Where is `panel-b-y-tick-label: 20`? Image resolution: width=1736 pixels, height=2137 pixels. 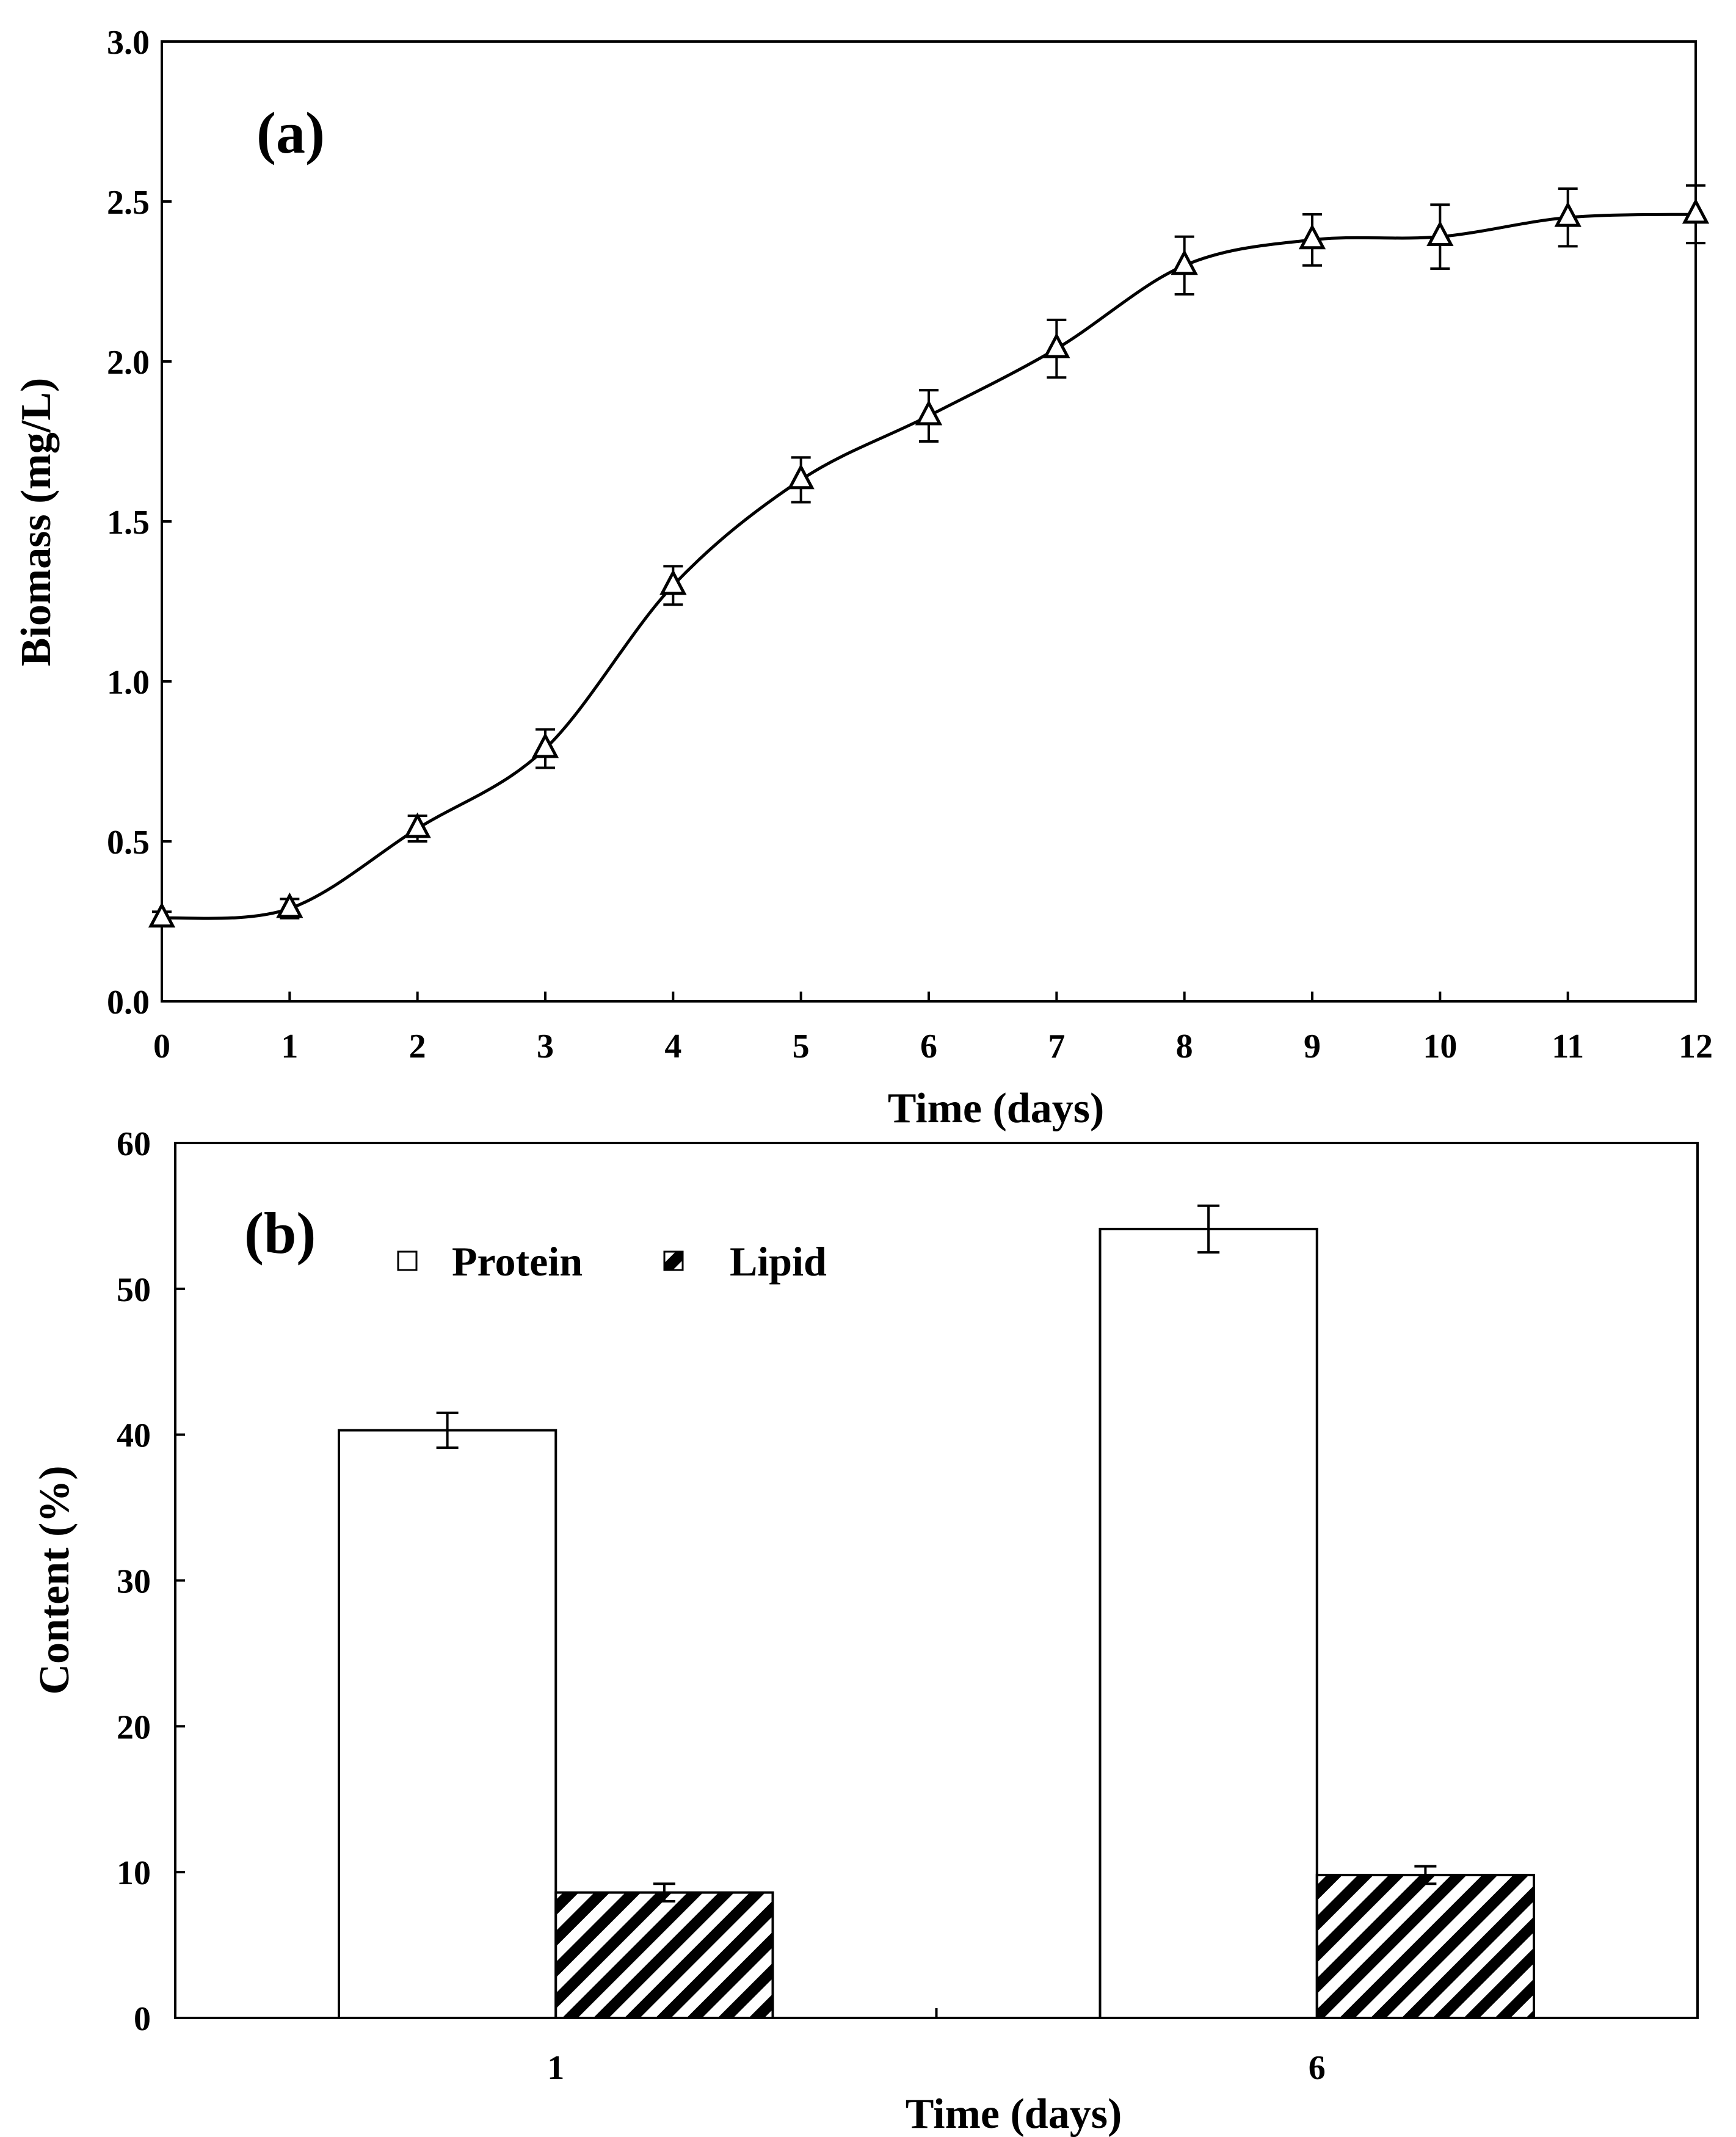 panel-b-y-tick-label: 20 is located at coordinates (134, 1727).